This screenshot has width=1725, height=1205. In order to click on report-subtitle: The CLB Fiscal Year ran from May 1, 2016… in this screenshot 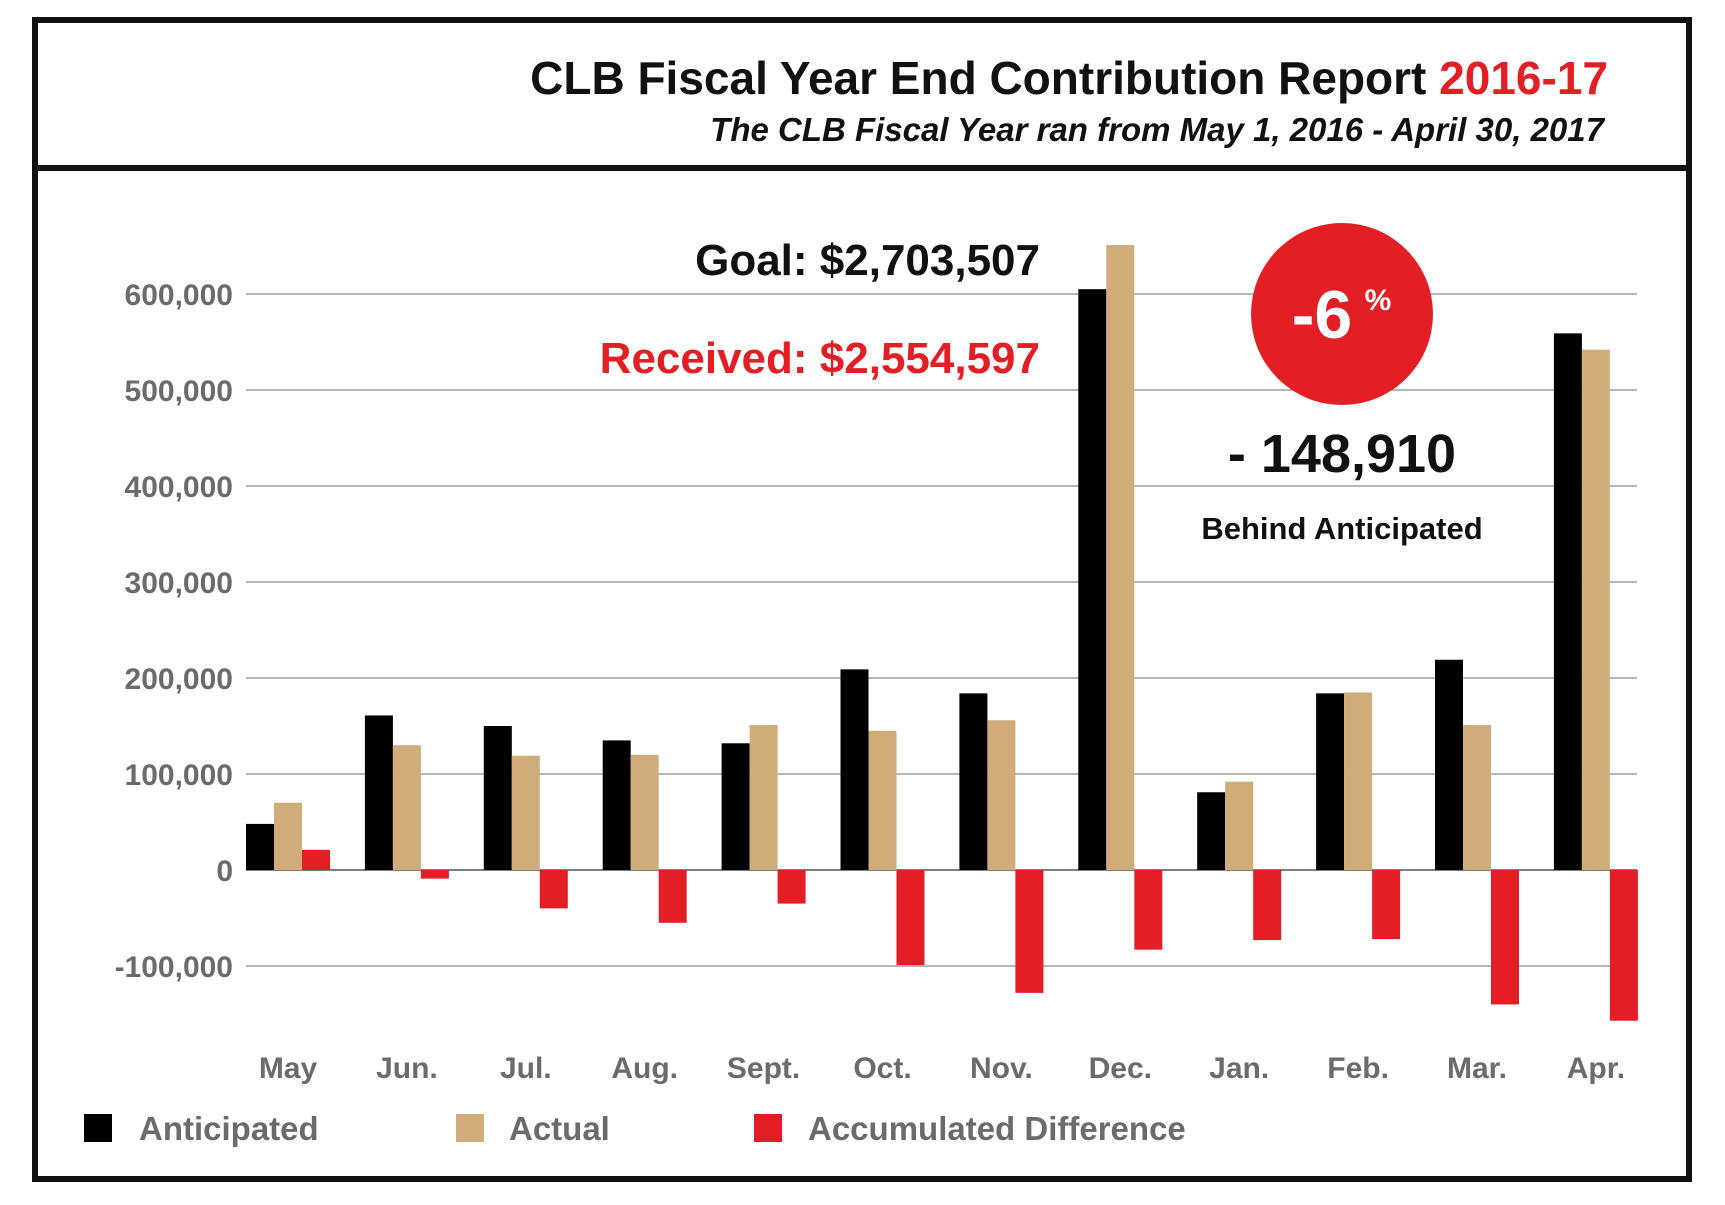, I will do `click(1157, 129)`.